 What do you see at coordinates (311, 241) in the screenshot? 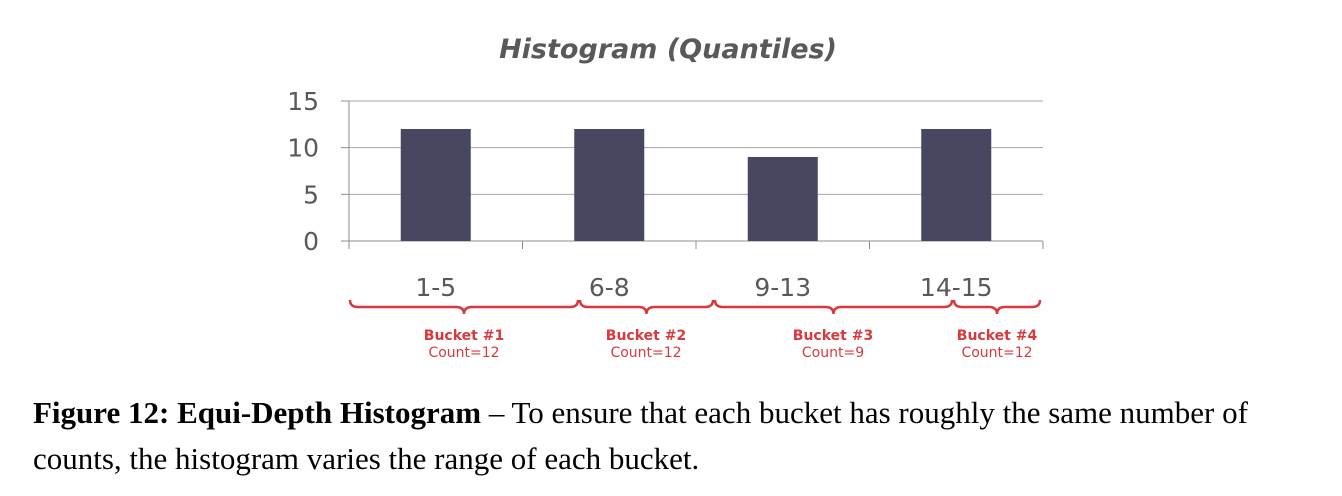
I see `y-tick-label: 0` at bounding box center [311, 241].